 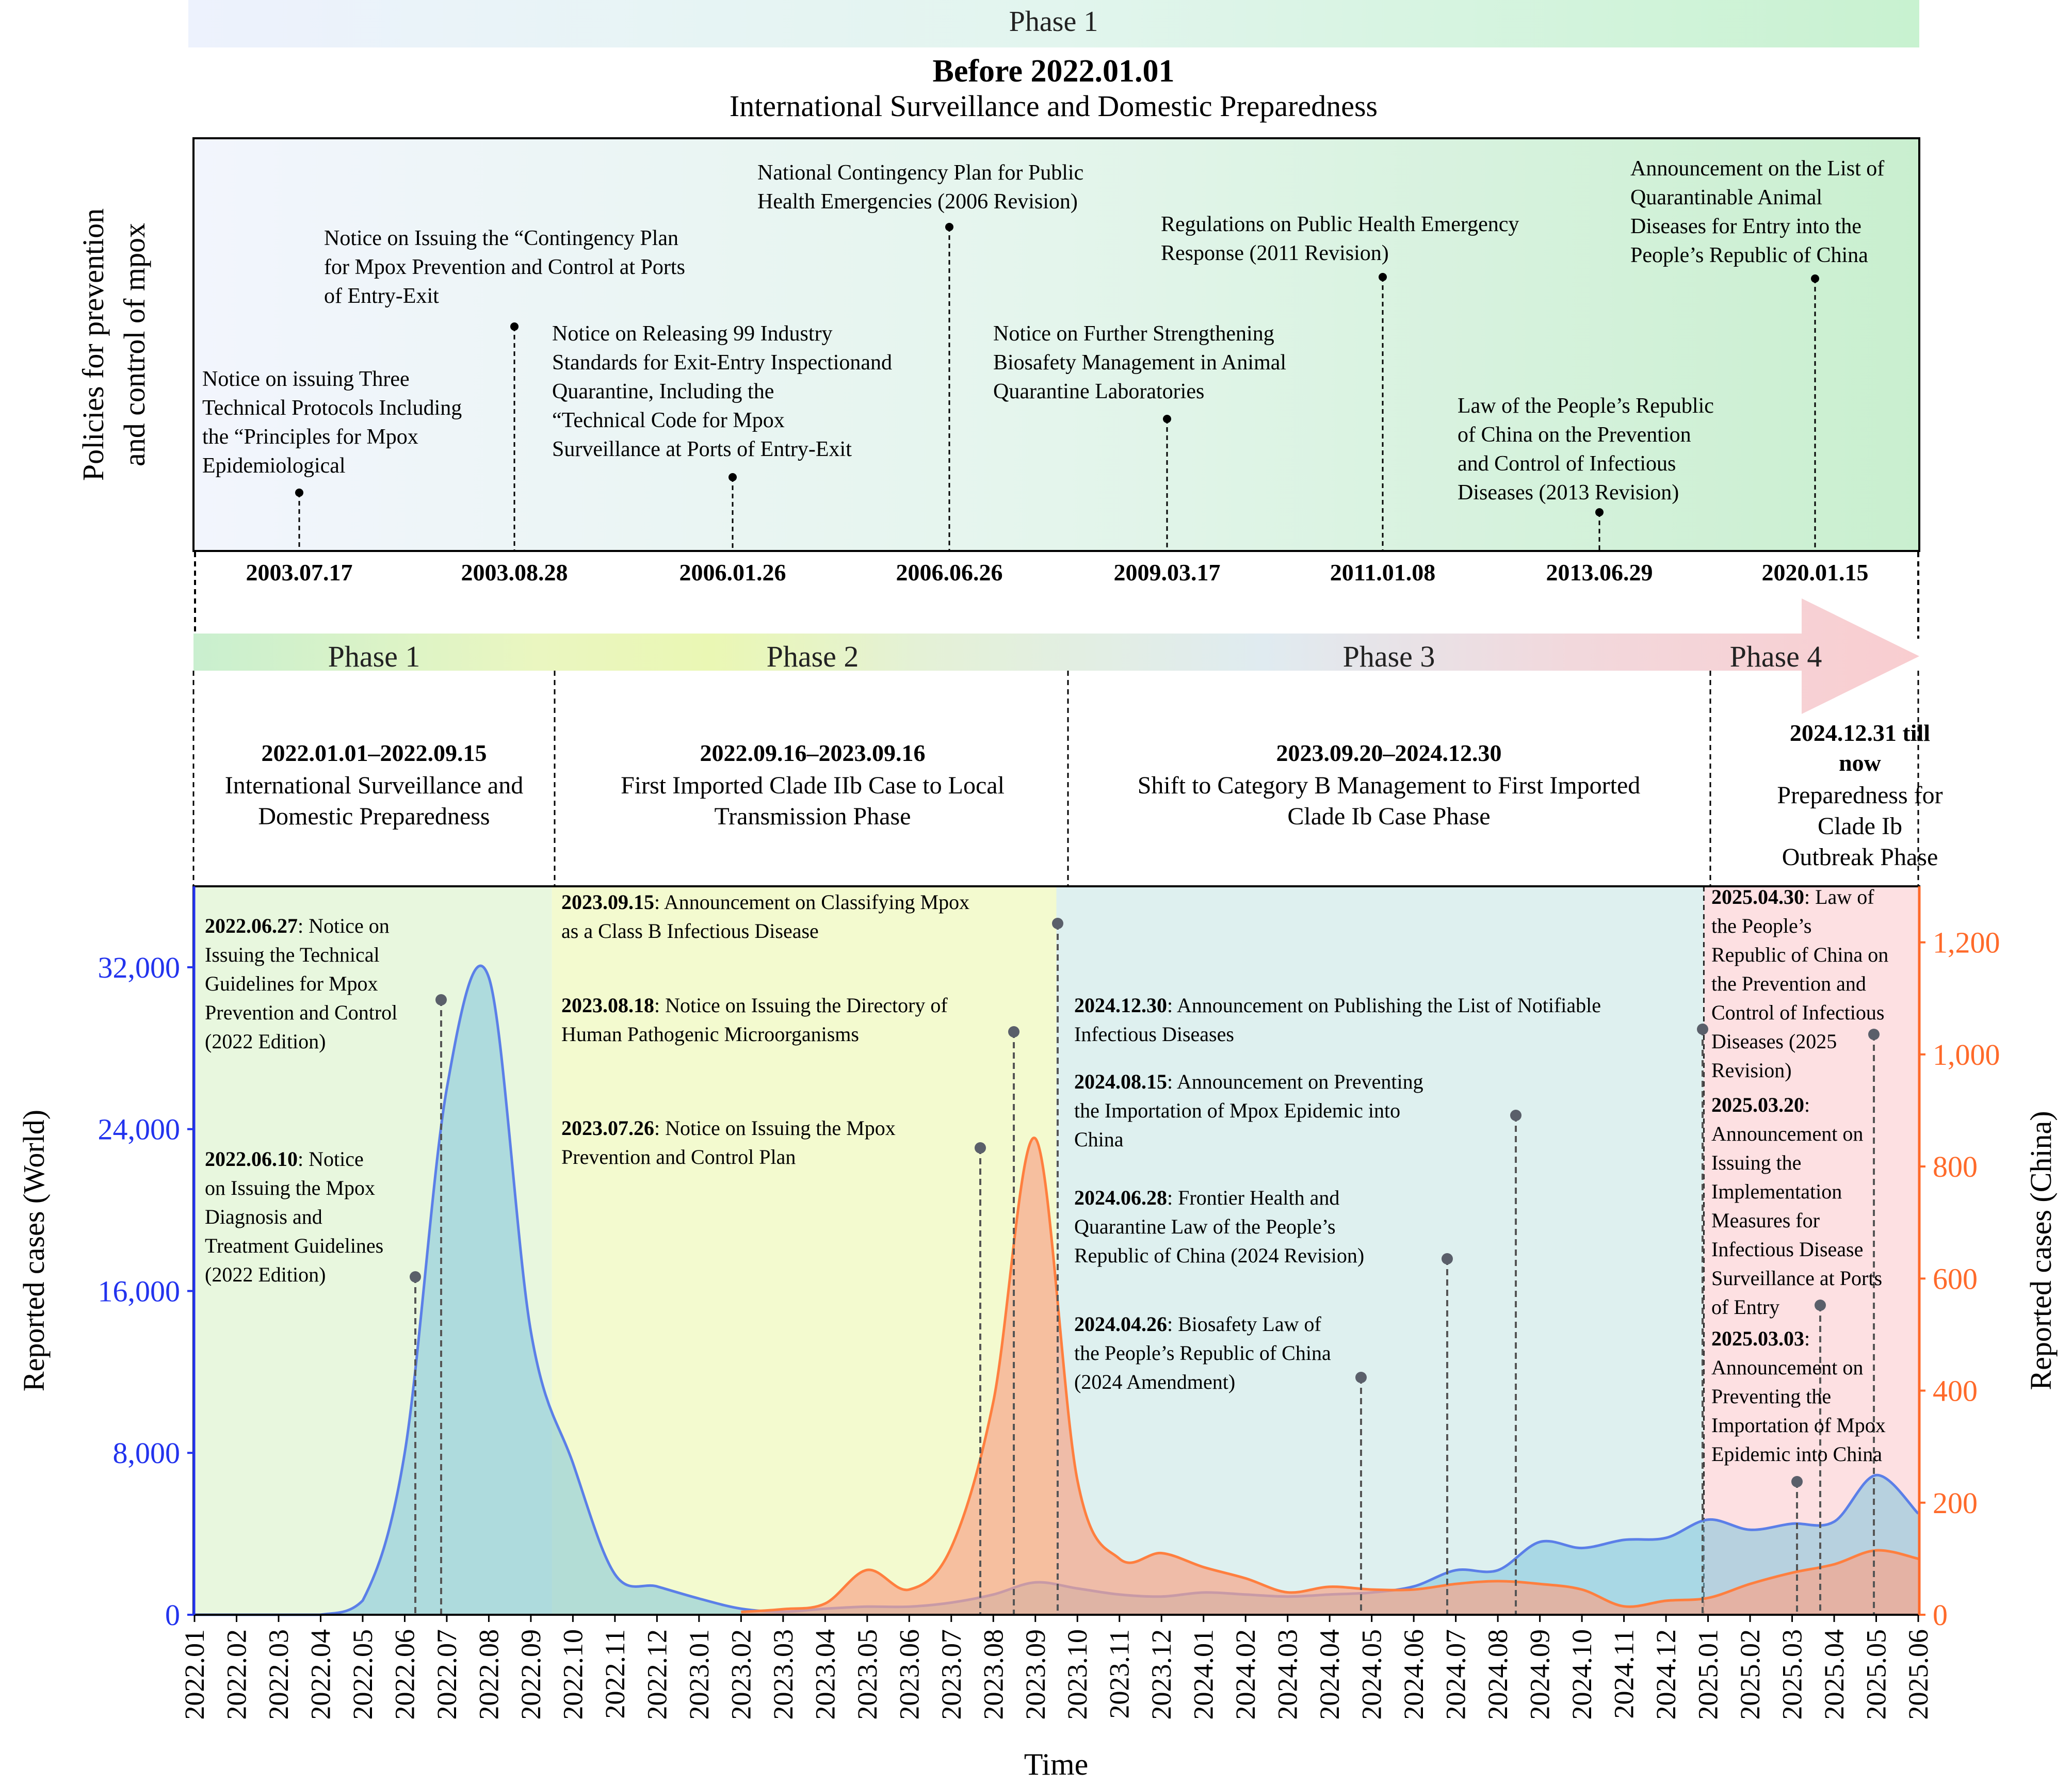 What do you see at coordinates (1955, 1391) in the screenshot?
I see `right-tick-label: 400` at bounding box center [1955, 1391].